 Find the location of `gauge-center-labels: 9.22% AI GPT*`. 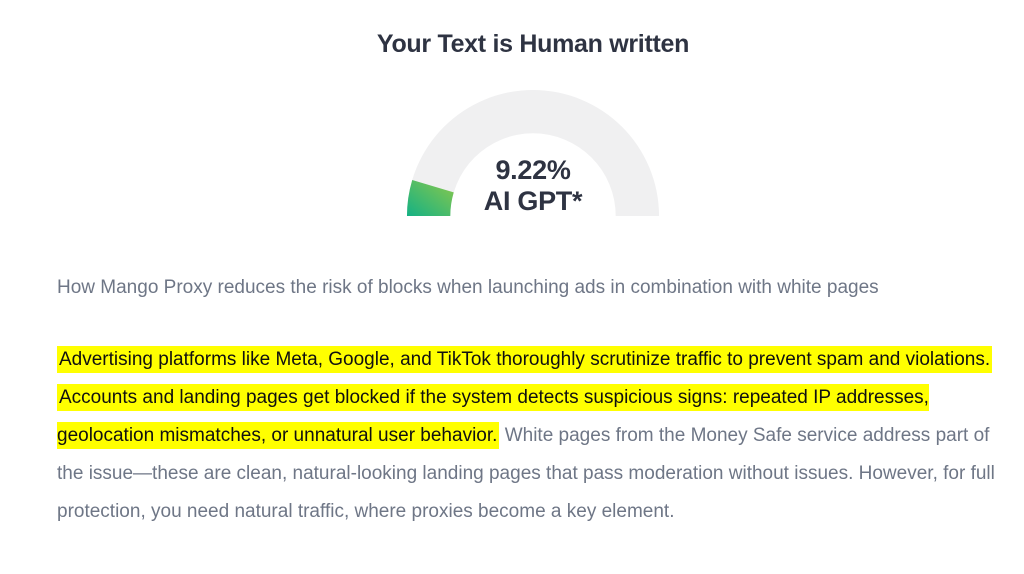

gauge-center-labels: 9.22% AI GPT* is located at coordinates (533, 186).